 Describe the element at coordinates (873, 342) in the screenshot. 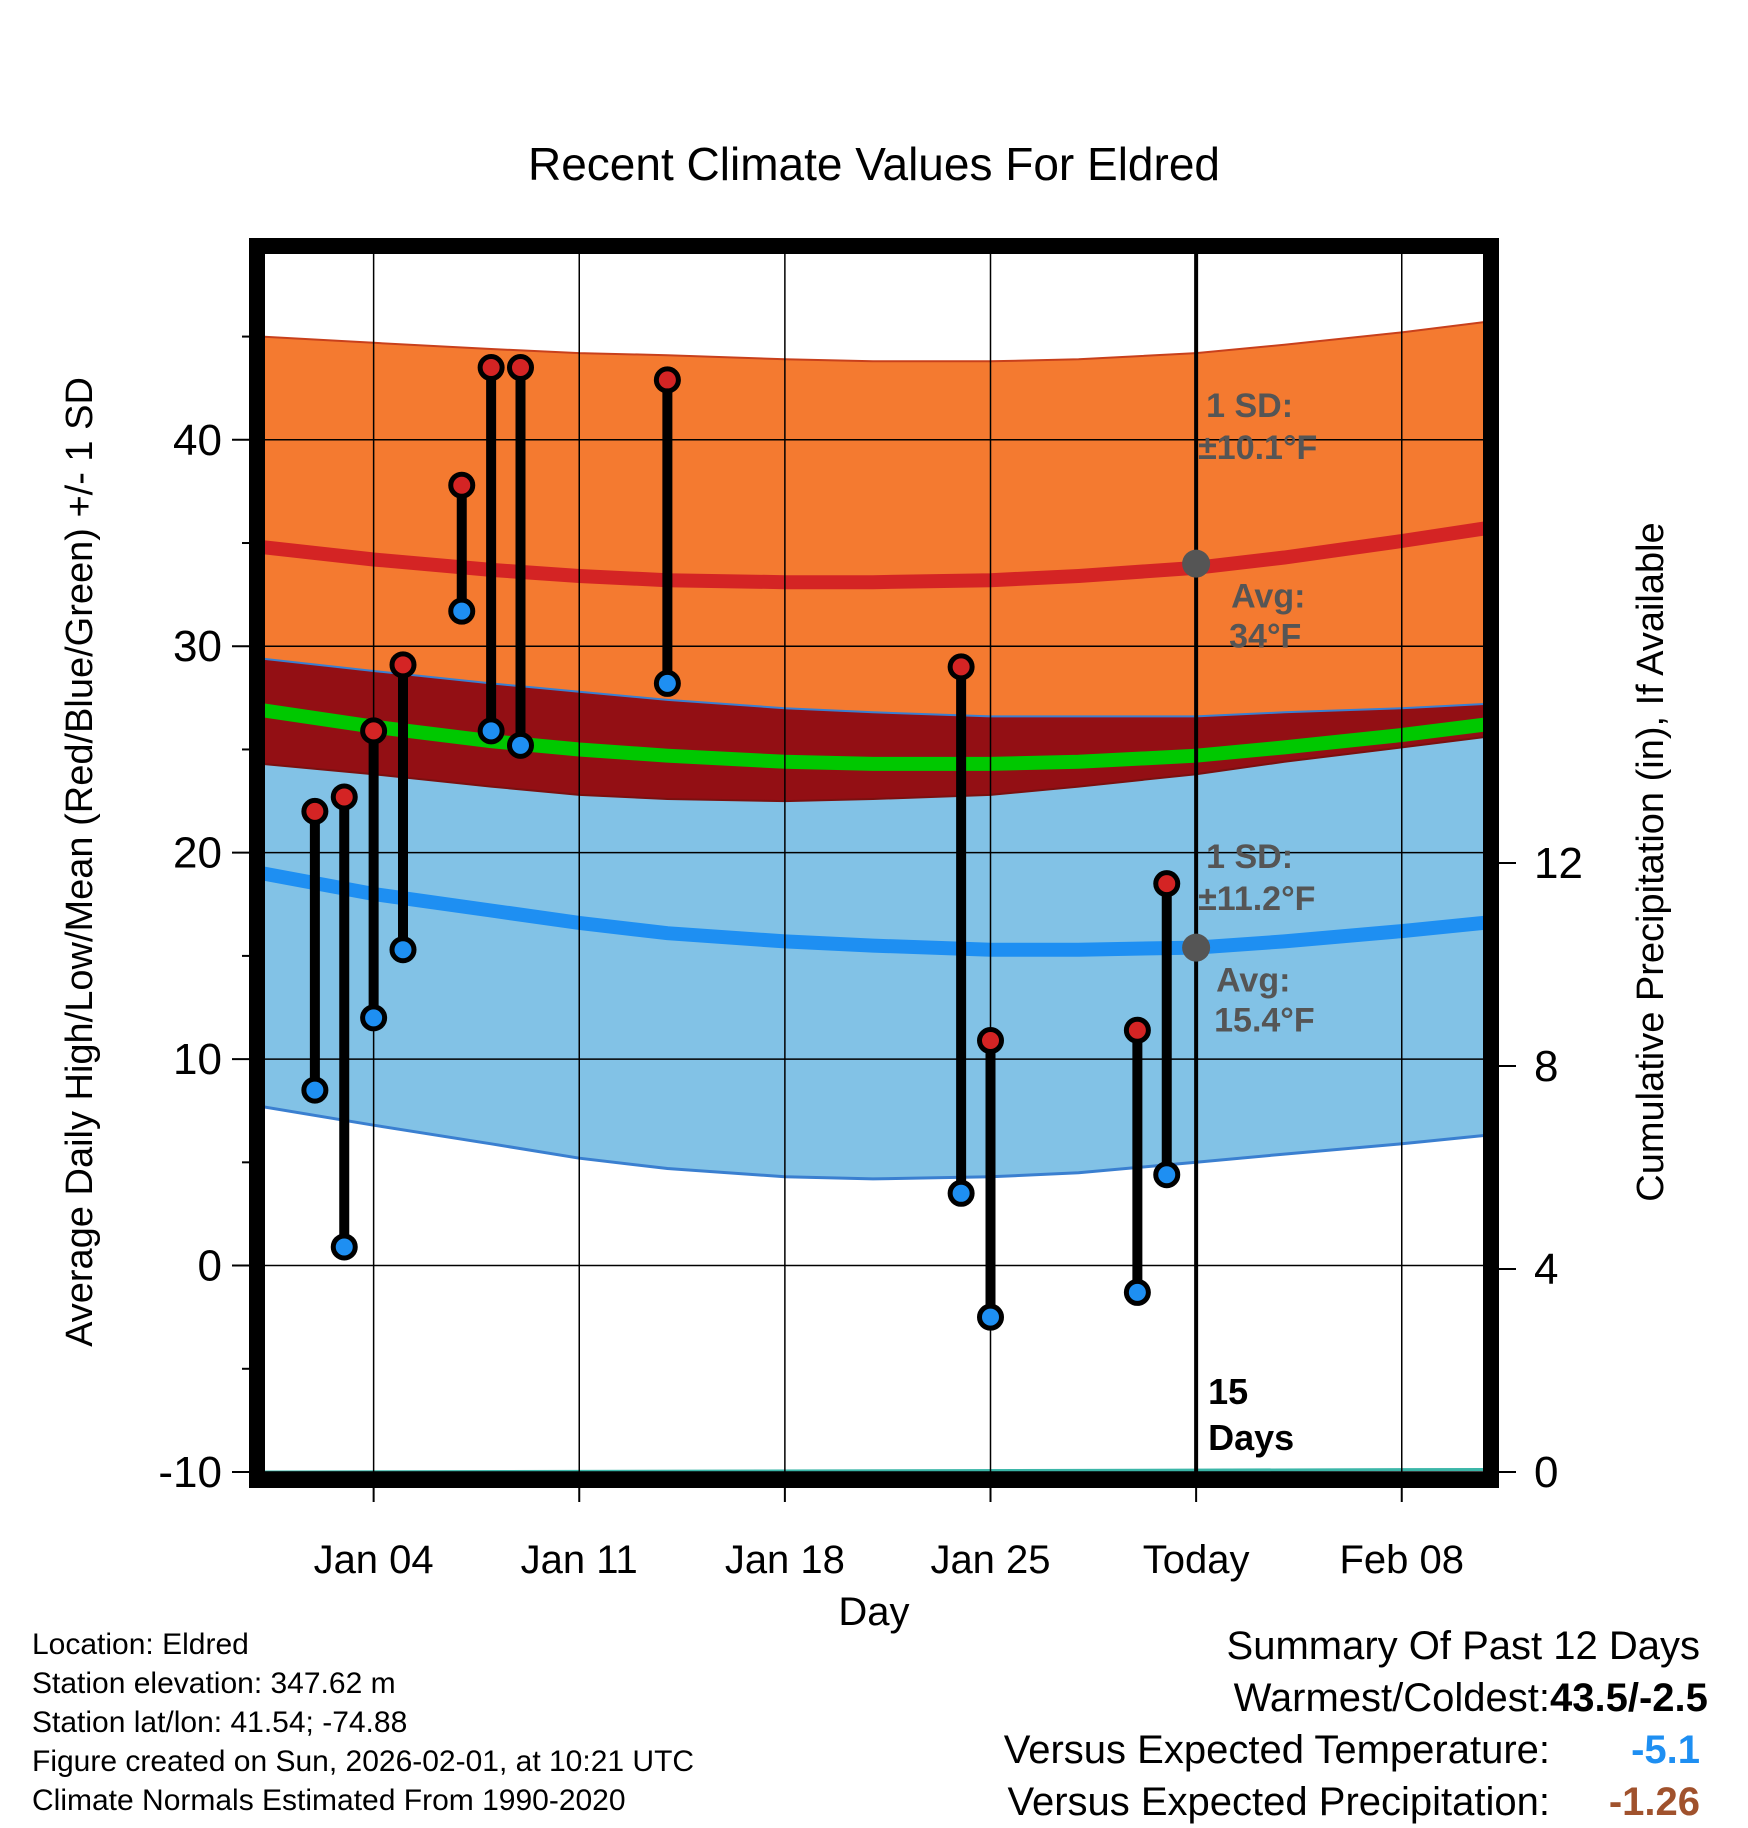

I see `high-band-upper-edge` at that location.